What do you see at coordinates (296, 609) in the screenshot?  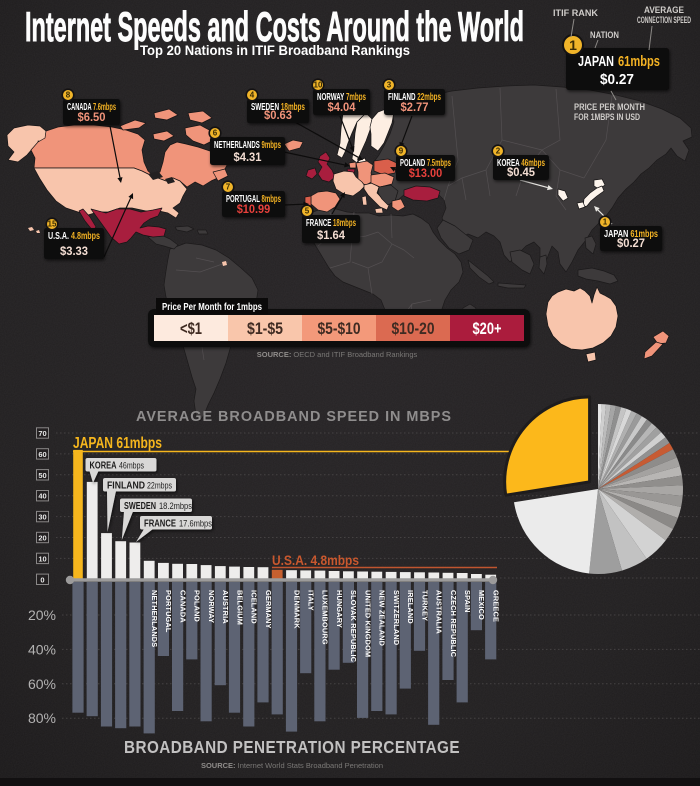 I see `svg-text: DENMARK` at bounding box center [296, 609].